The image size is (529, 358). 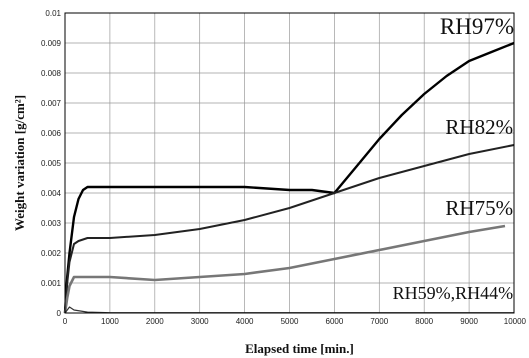 What do you see at coordinates (335, 321) in the screenshot?
I see `x-tick-label: 6000` at bounding box center [335, 321].